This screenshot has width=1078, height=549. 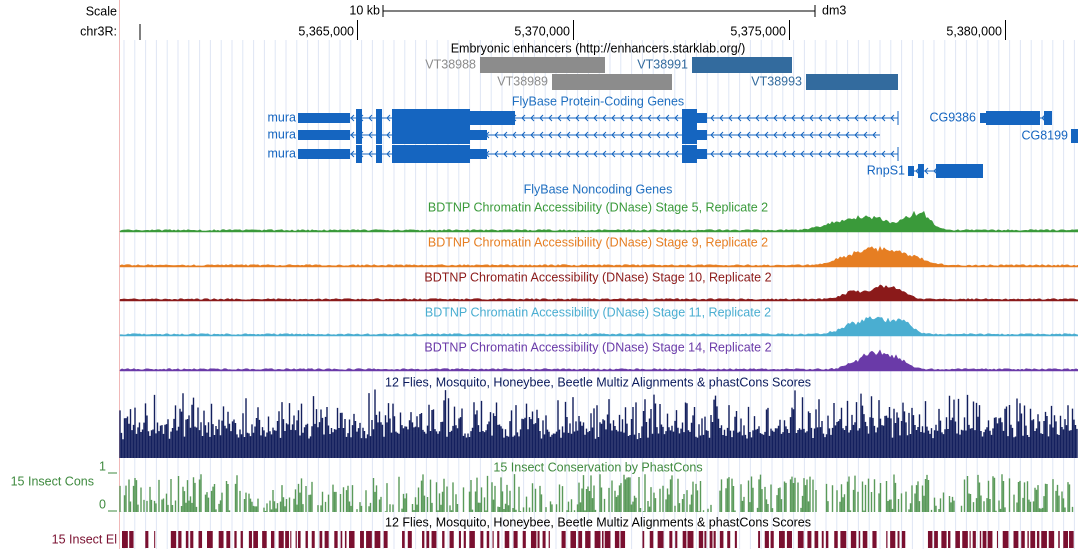 What do you see at coordinates (101, 11) in the screenshot?
I see `scale-label: Scale` at bounding box center [101, 11].